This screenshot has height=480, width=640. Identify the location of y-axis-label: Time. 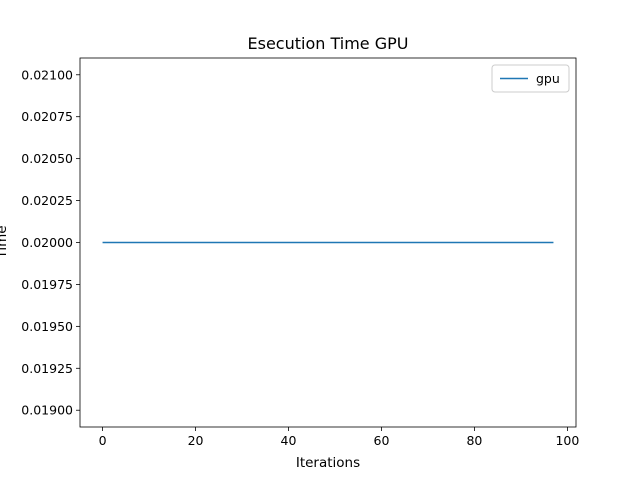
(5, 242).